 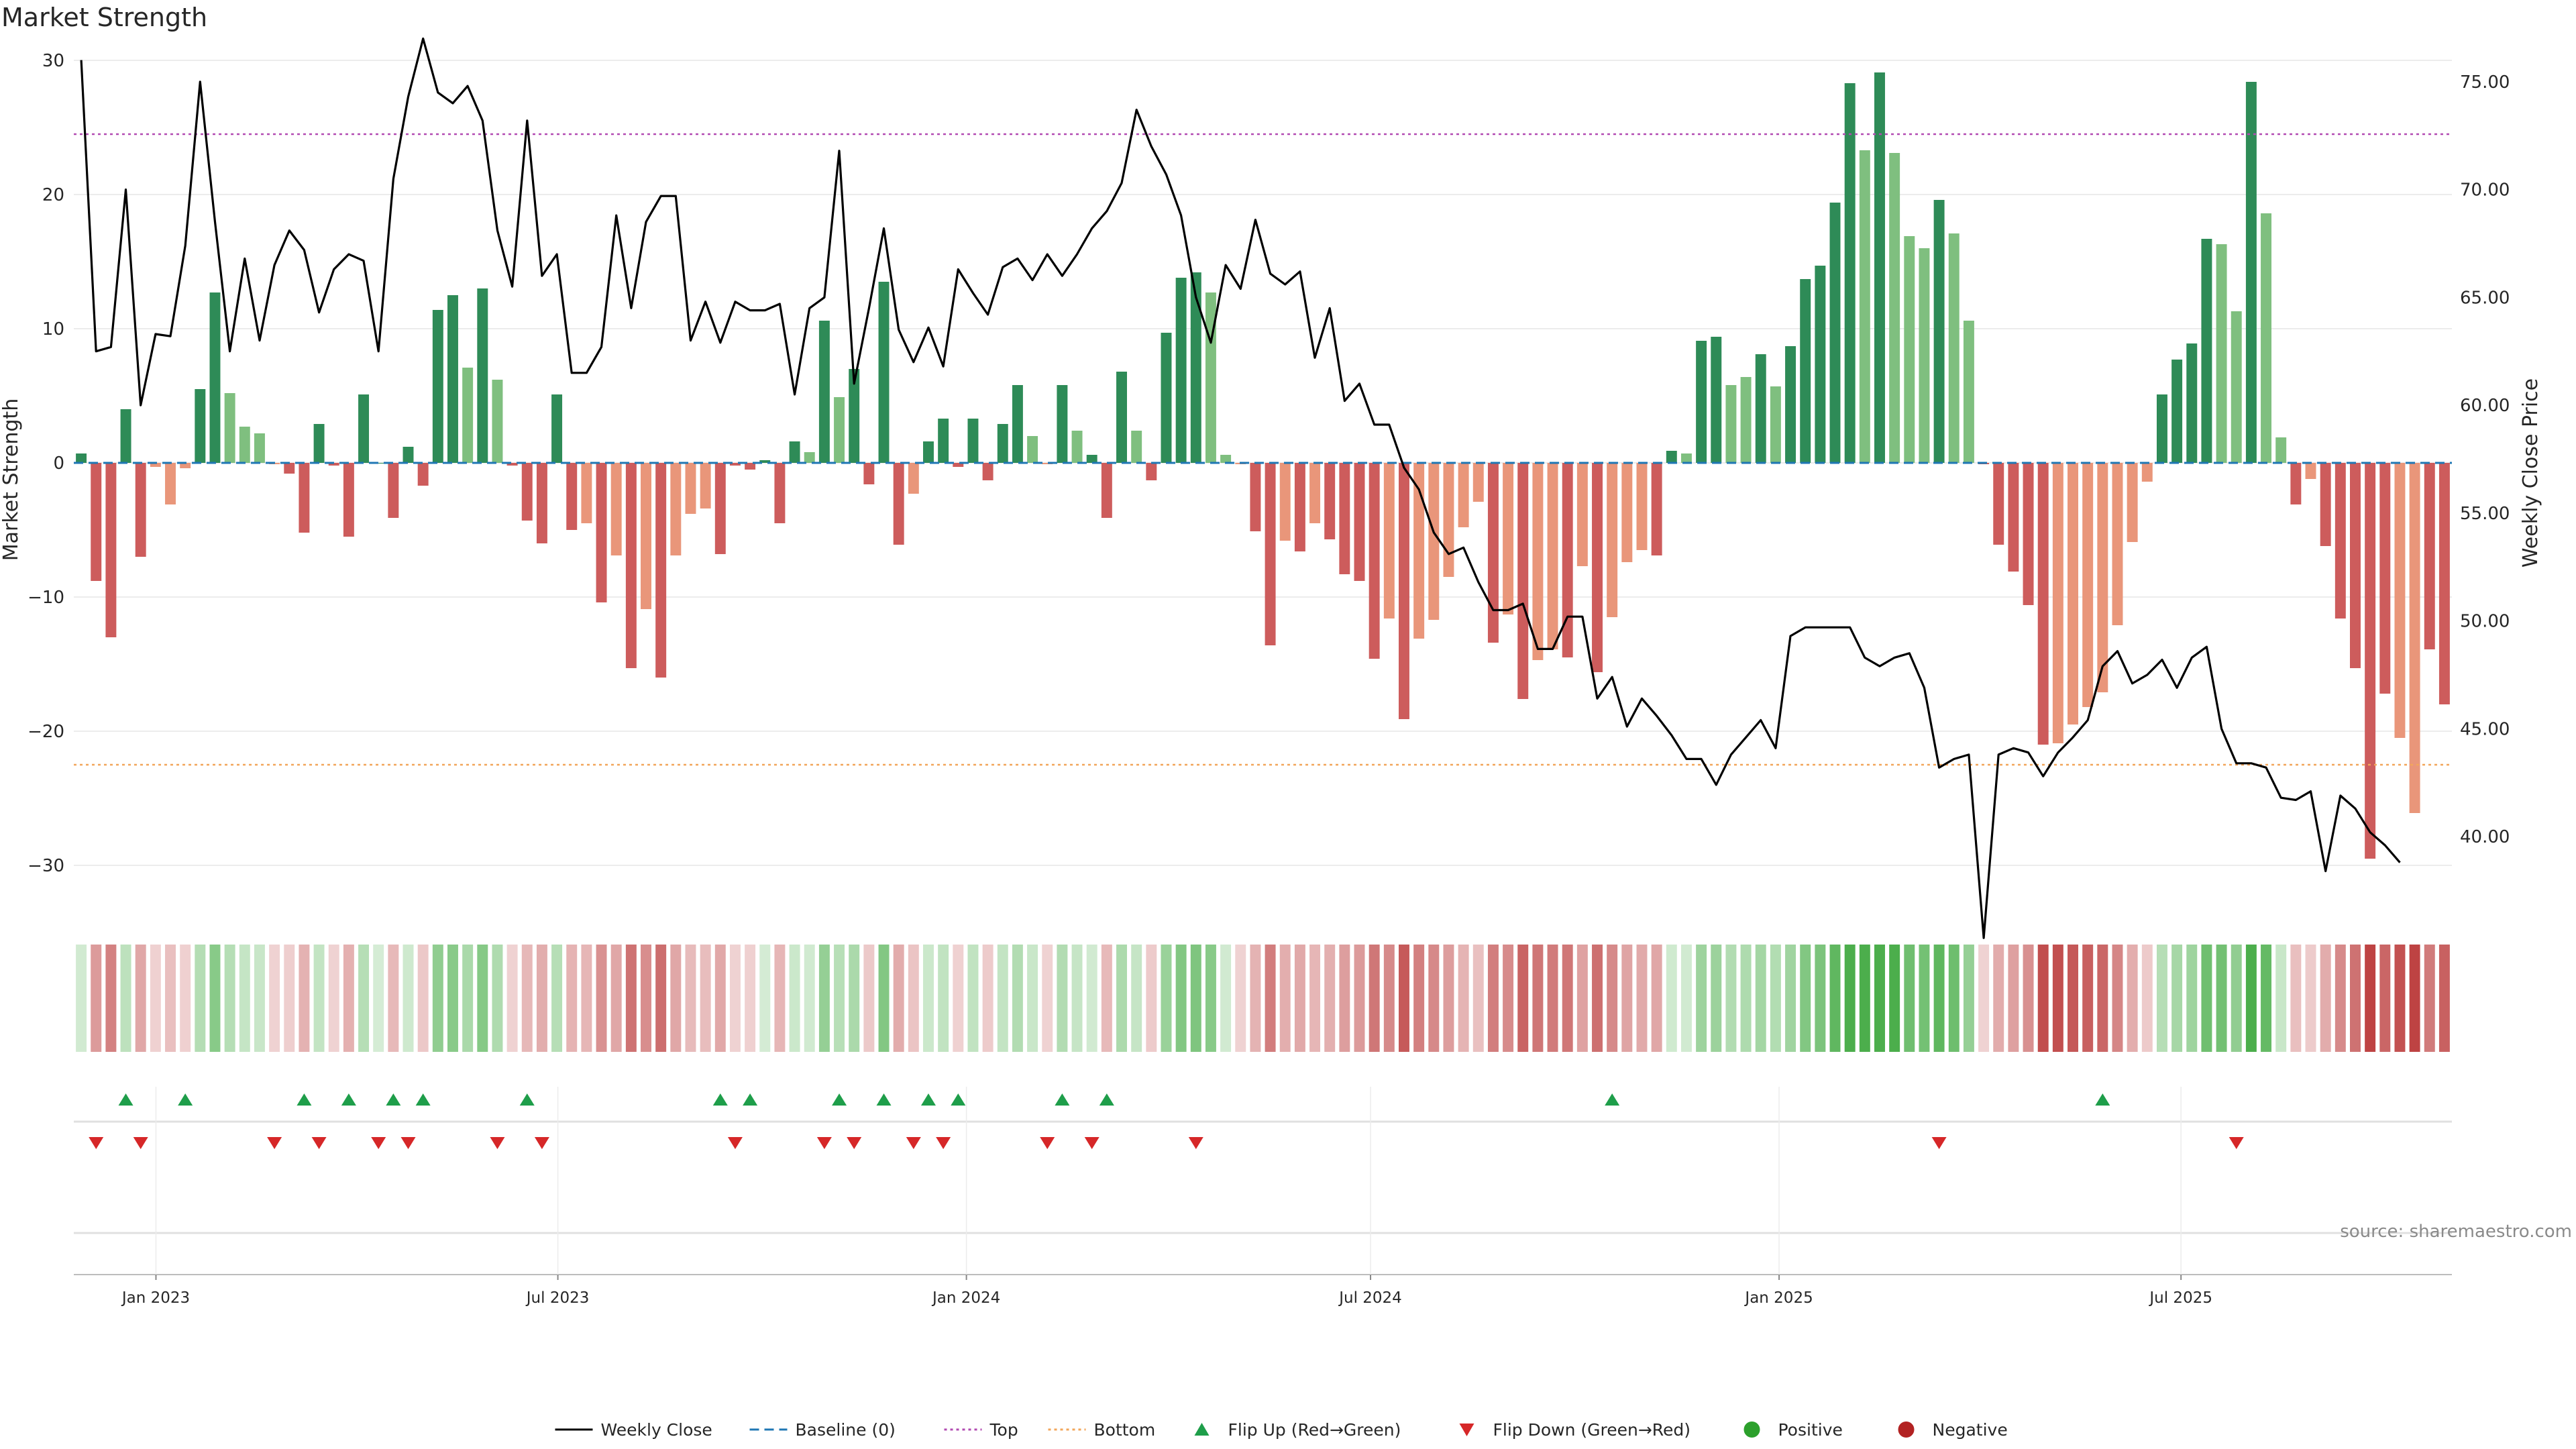 What do you see at coordinates (1297, 1430) in the screenshot?
I see `legend-item: Flip Up (Red→Green)` at bounding box center [1297, 1430].